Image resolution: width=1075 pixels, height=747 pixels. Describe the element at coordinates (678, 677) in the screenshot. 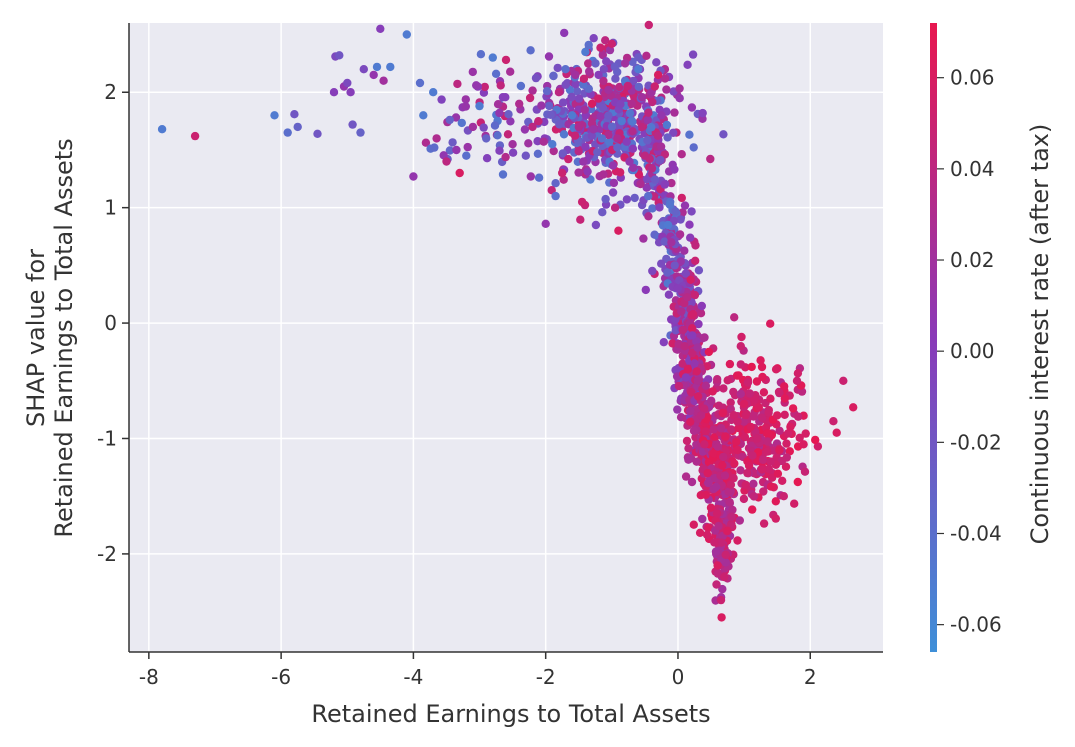

I see `x-tick-label: 0` at that location.